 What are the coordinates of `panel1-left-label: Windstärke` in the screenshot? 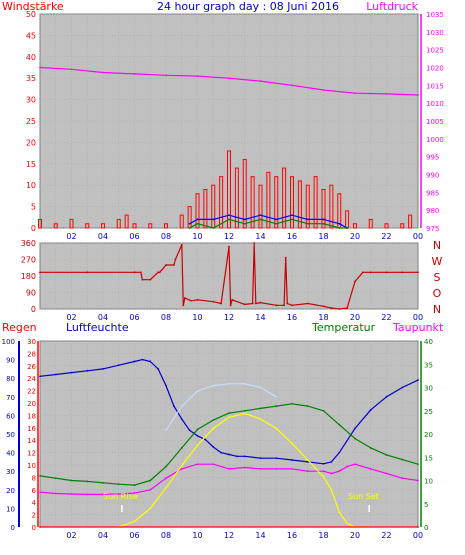 It's located at (33, 6).